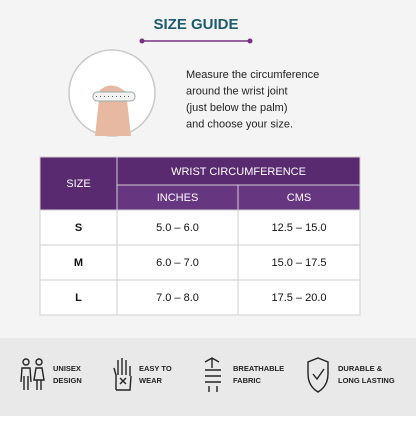 The height and width of the screenshot is (421, 416). I want to click on size-range: 5.0 – 6.0, so click(177, 228).